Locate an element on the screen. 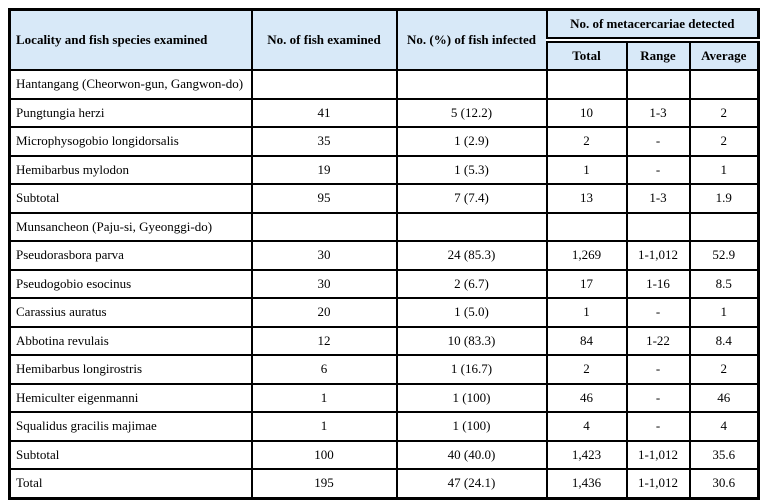 The image size is (765, 500). header-total: Total is located at coordinates (586, 55).